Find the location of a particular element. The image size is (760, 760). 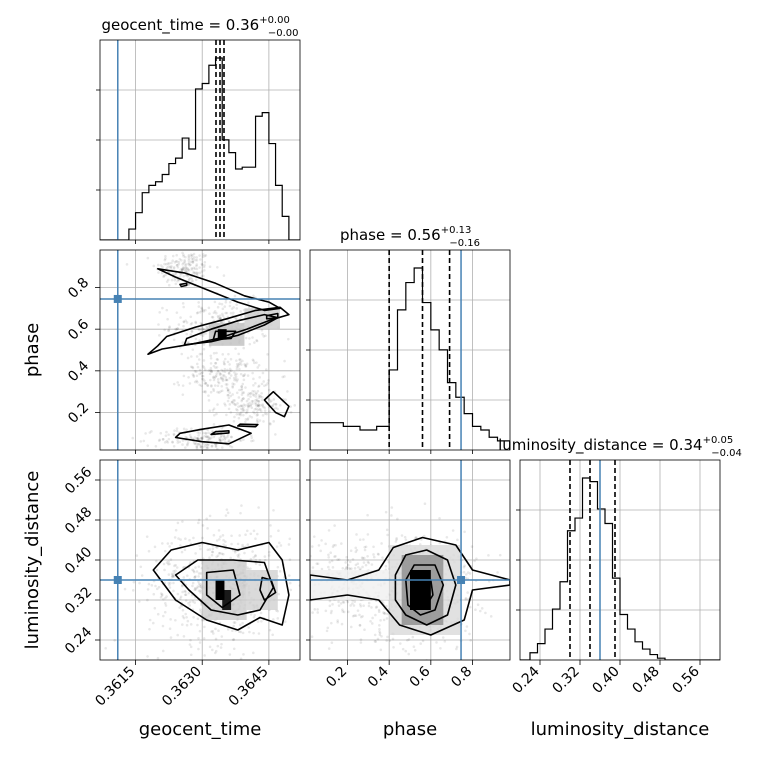

x-tick-label: 0.3630 is located at coordinates (182, 687).